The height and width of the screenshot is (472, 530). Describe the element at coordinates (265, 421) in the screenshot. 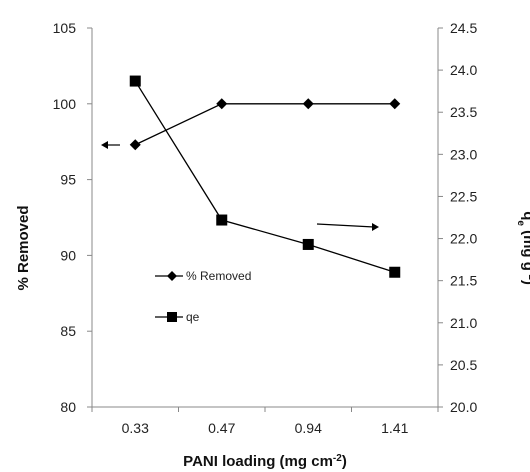

I see `x-ticks: 0.33 0.47 0.94 1.41` at that location.